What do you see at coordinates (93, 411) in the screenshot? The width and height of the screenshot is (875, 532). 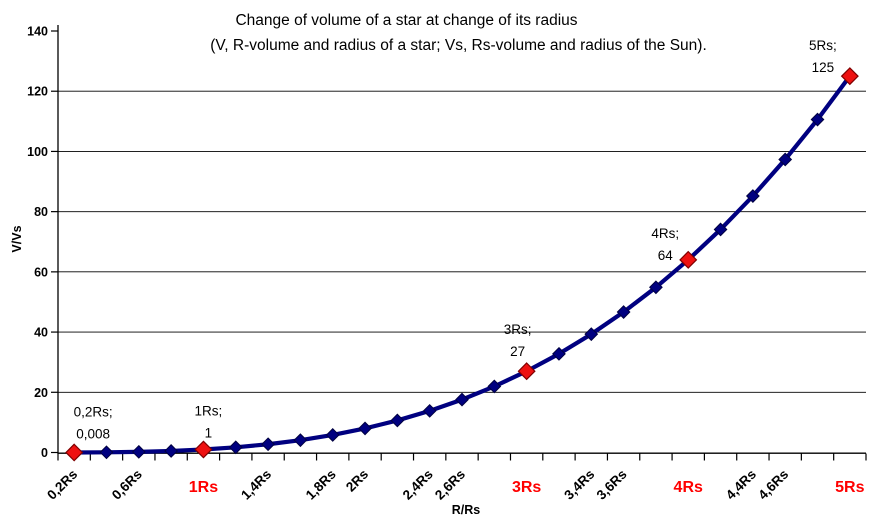 I see `point-annotation: 0,2Rs;` at bounding box center [93, 411].